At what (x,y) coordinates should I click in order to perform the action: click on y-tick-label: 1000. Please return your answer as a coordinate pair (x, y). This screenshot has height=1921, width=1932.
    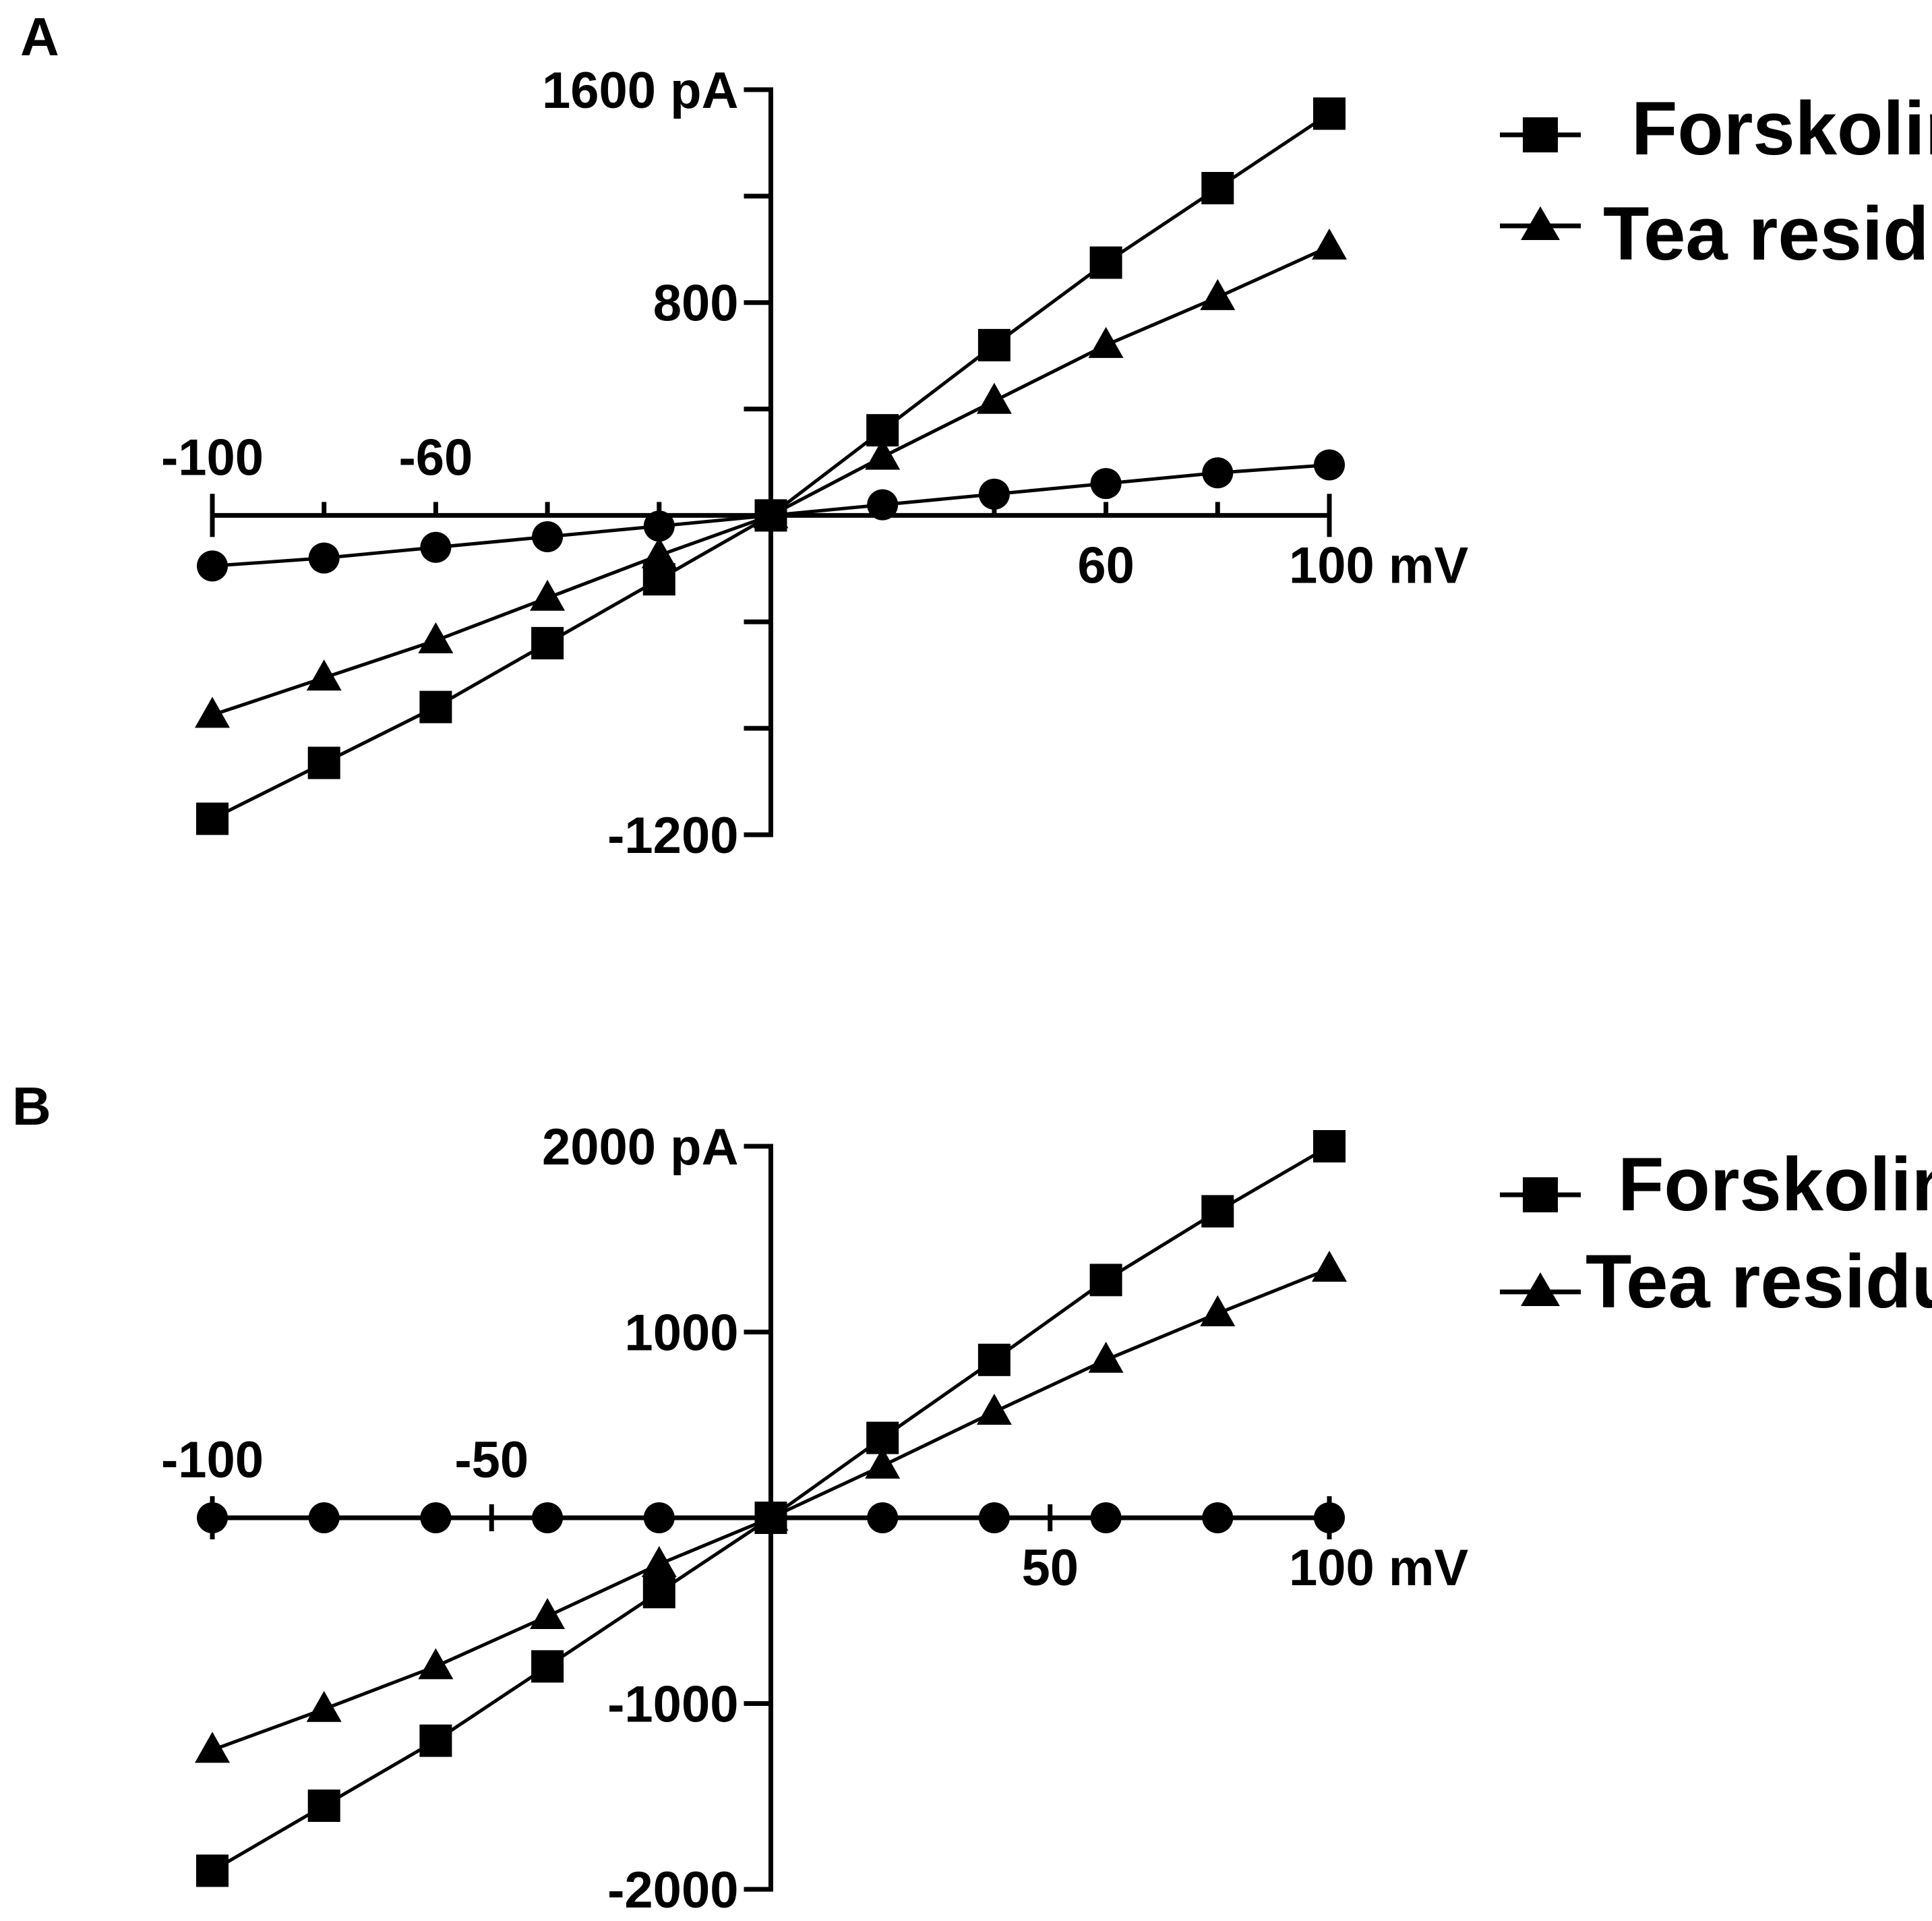
    Looking at the image, I should click on (681, 1333).